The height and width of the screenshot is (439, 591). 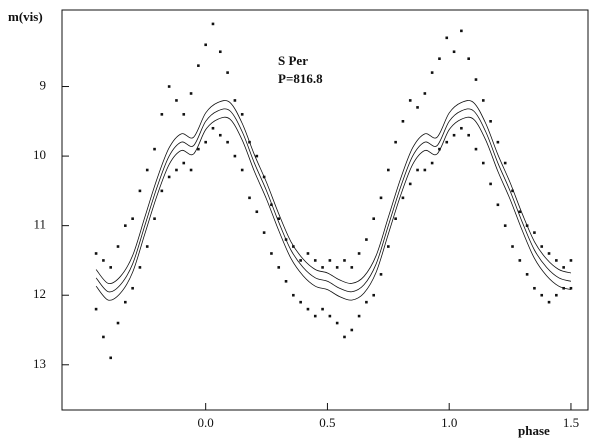 What do you see at coordinates (43, 85) in the screenshot?
I see `y-tick-label: 9` at bounding box center [43, 85].